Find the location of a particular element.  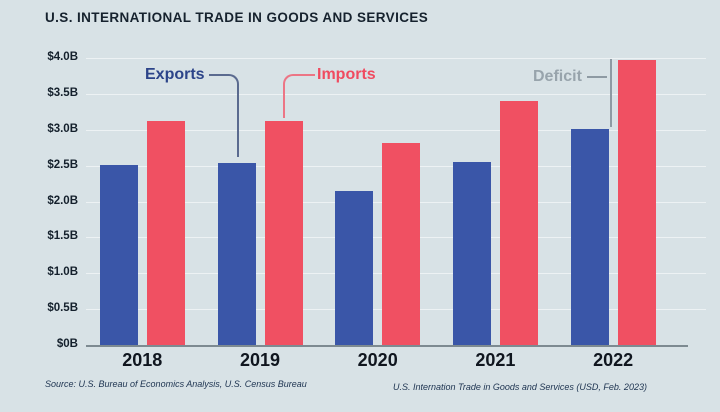

x-tick-label-2019: 2019 is located at coordinates (260, 360).